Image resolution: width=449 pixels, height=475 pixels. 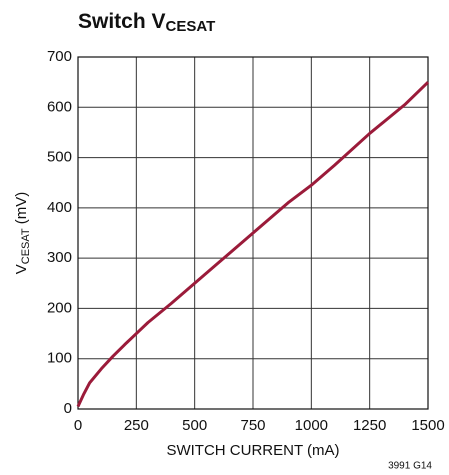 I want to click on x-tick-label: 250, so click(x=136, y=425).